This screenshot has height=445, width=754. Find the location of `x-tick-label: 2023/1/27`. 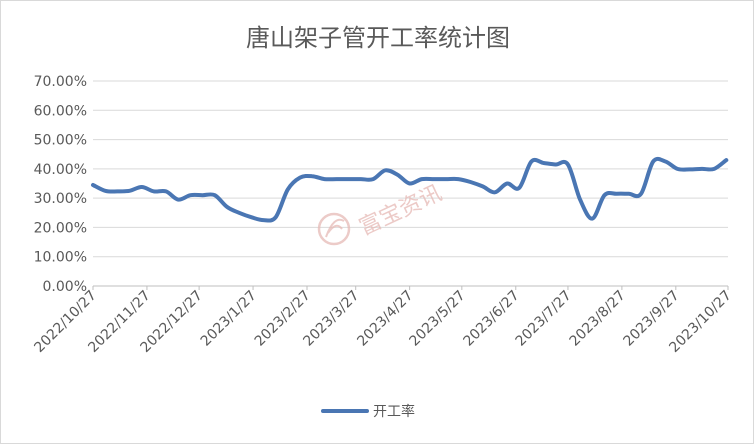

x-tick-label: 2023/1/27 is located at coordinates (229, 319).